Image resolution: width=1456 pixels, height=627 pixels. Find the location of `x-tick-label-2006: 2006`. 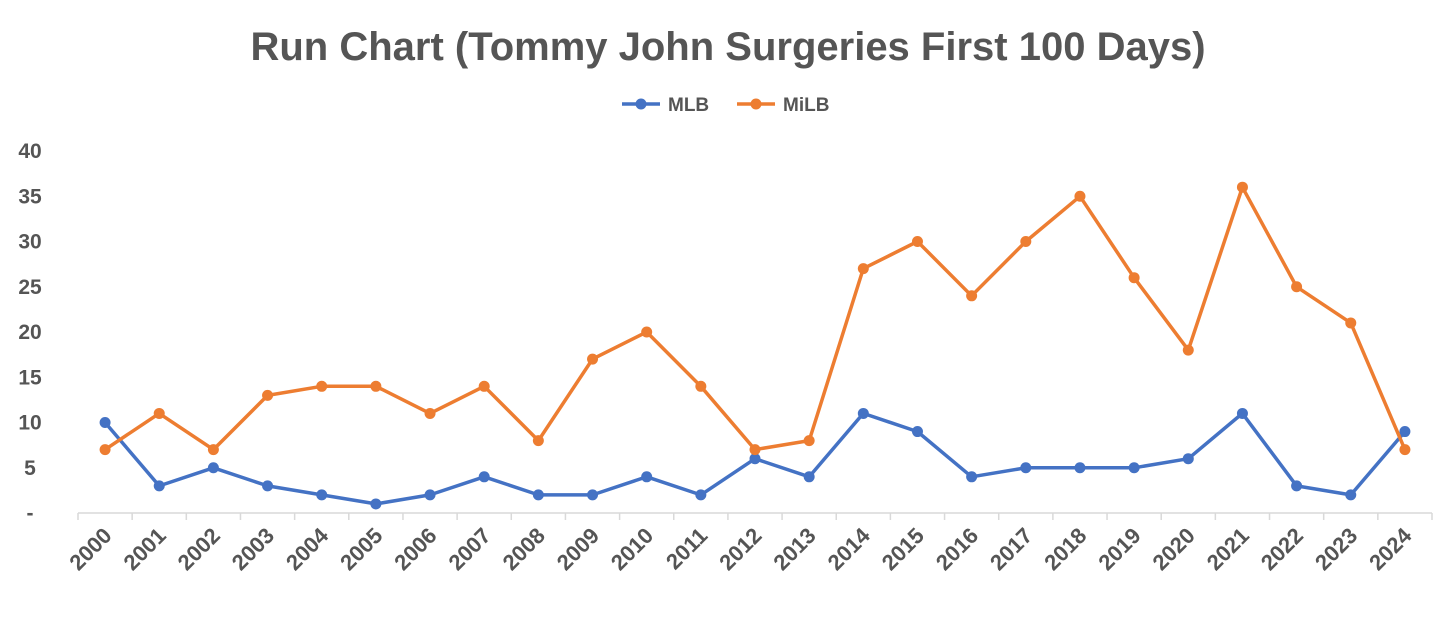

x-tick-label-2006: 2006 is located at coordinates (415, 549).